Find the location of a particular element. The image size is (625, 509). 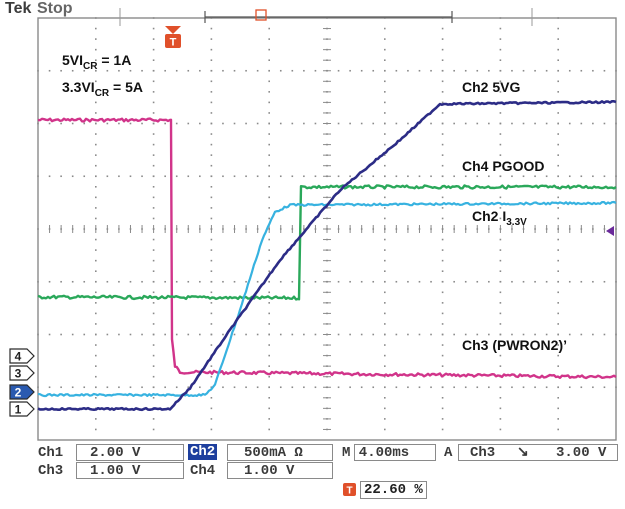

ch1-marker-label: 1 is located at coordinates (18, 410).